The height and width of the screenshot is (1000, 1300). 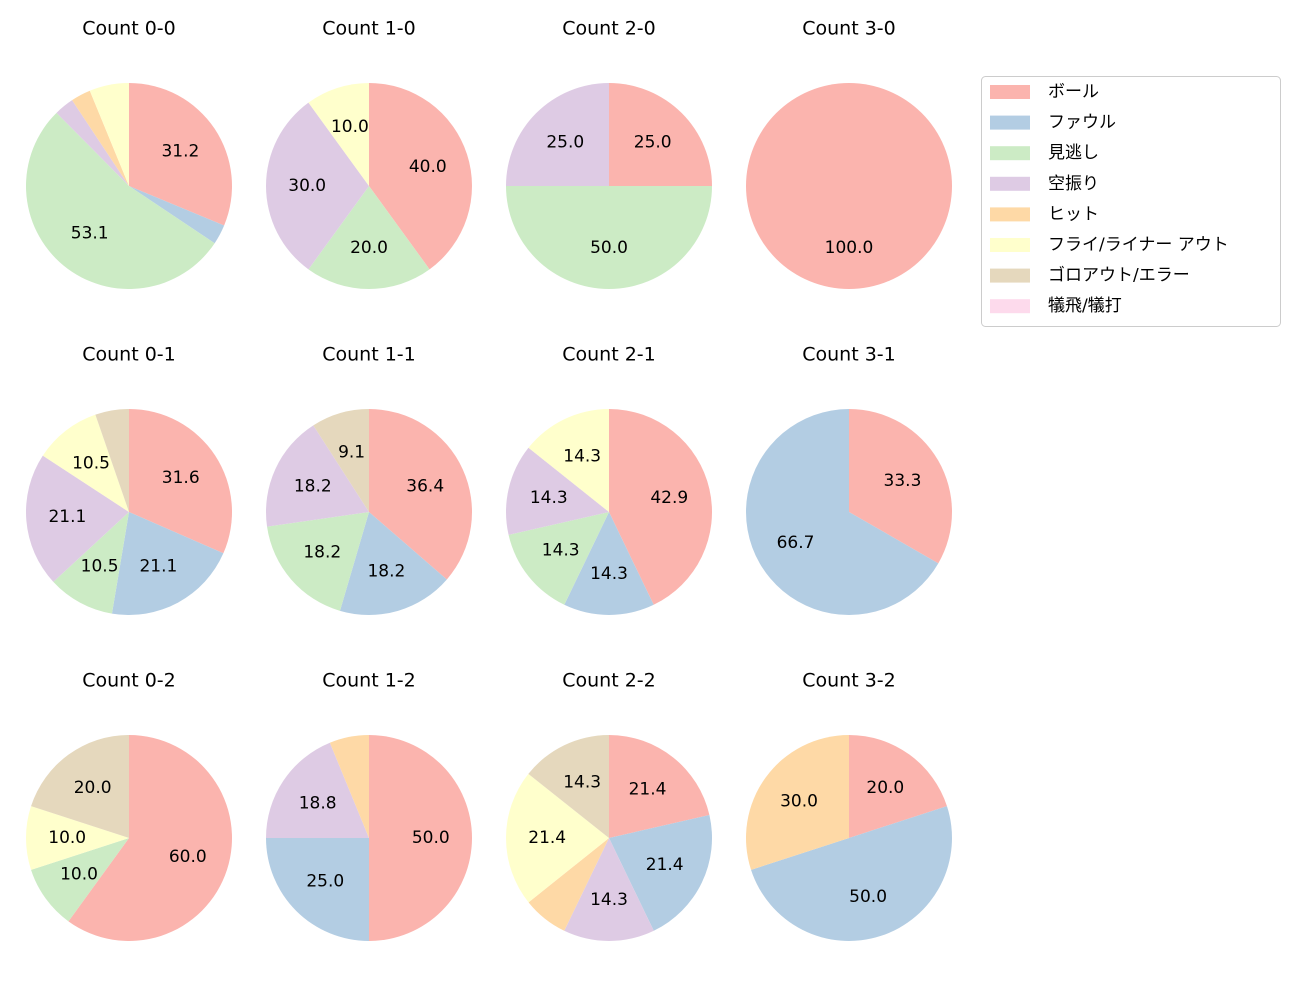 I want to click on legend-label: フライ/ライナー アウト, so click(x=1138, y=245).